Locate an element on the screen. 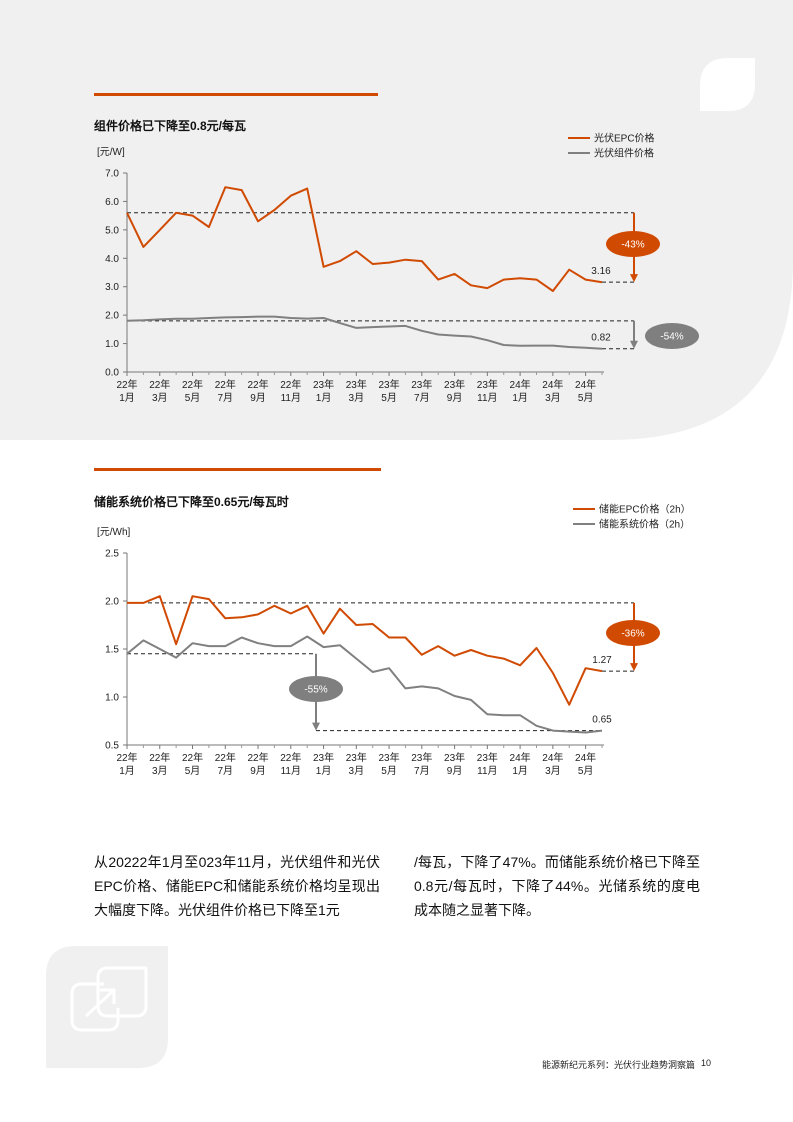 Image resolution: width=793 pixels, height=1122 pixels. y-tick-label: 0.5 is located at coordinates (112, 746).